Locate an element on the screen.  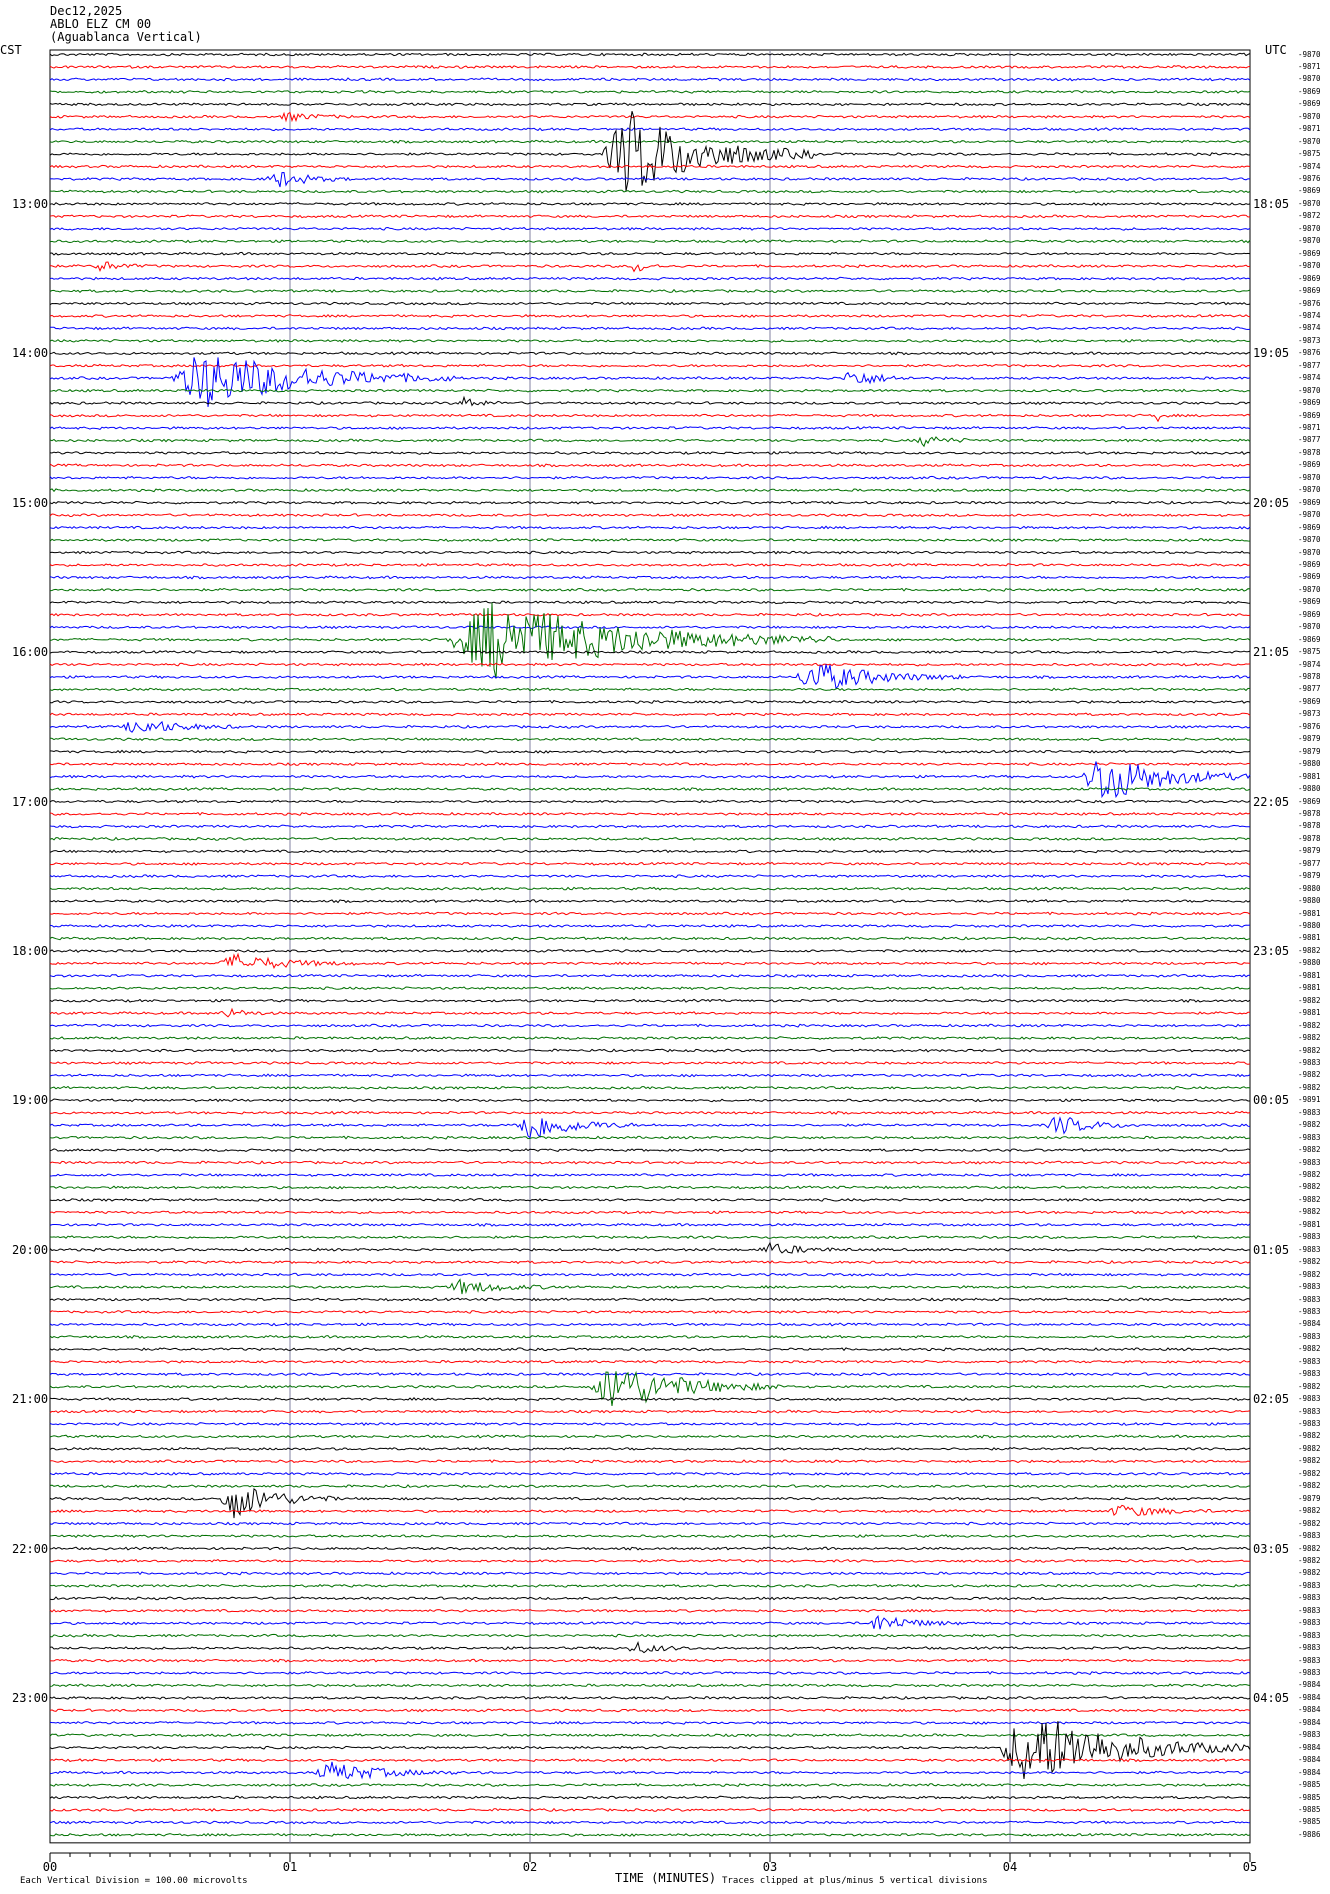
x-axis-label: TIME (MINUTES) is located at coordinates (666, 1878).